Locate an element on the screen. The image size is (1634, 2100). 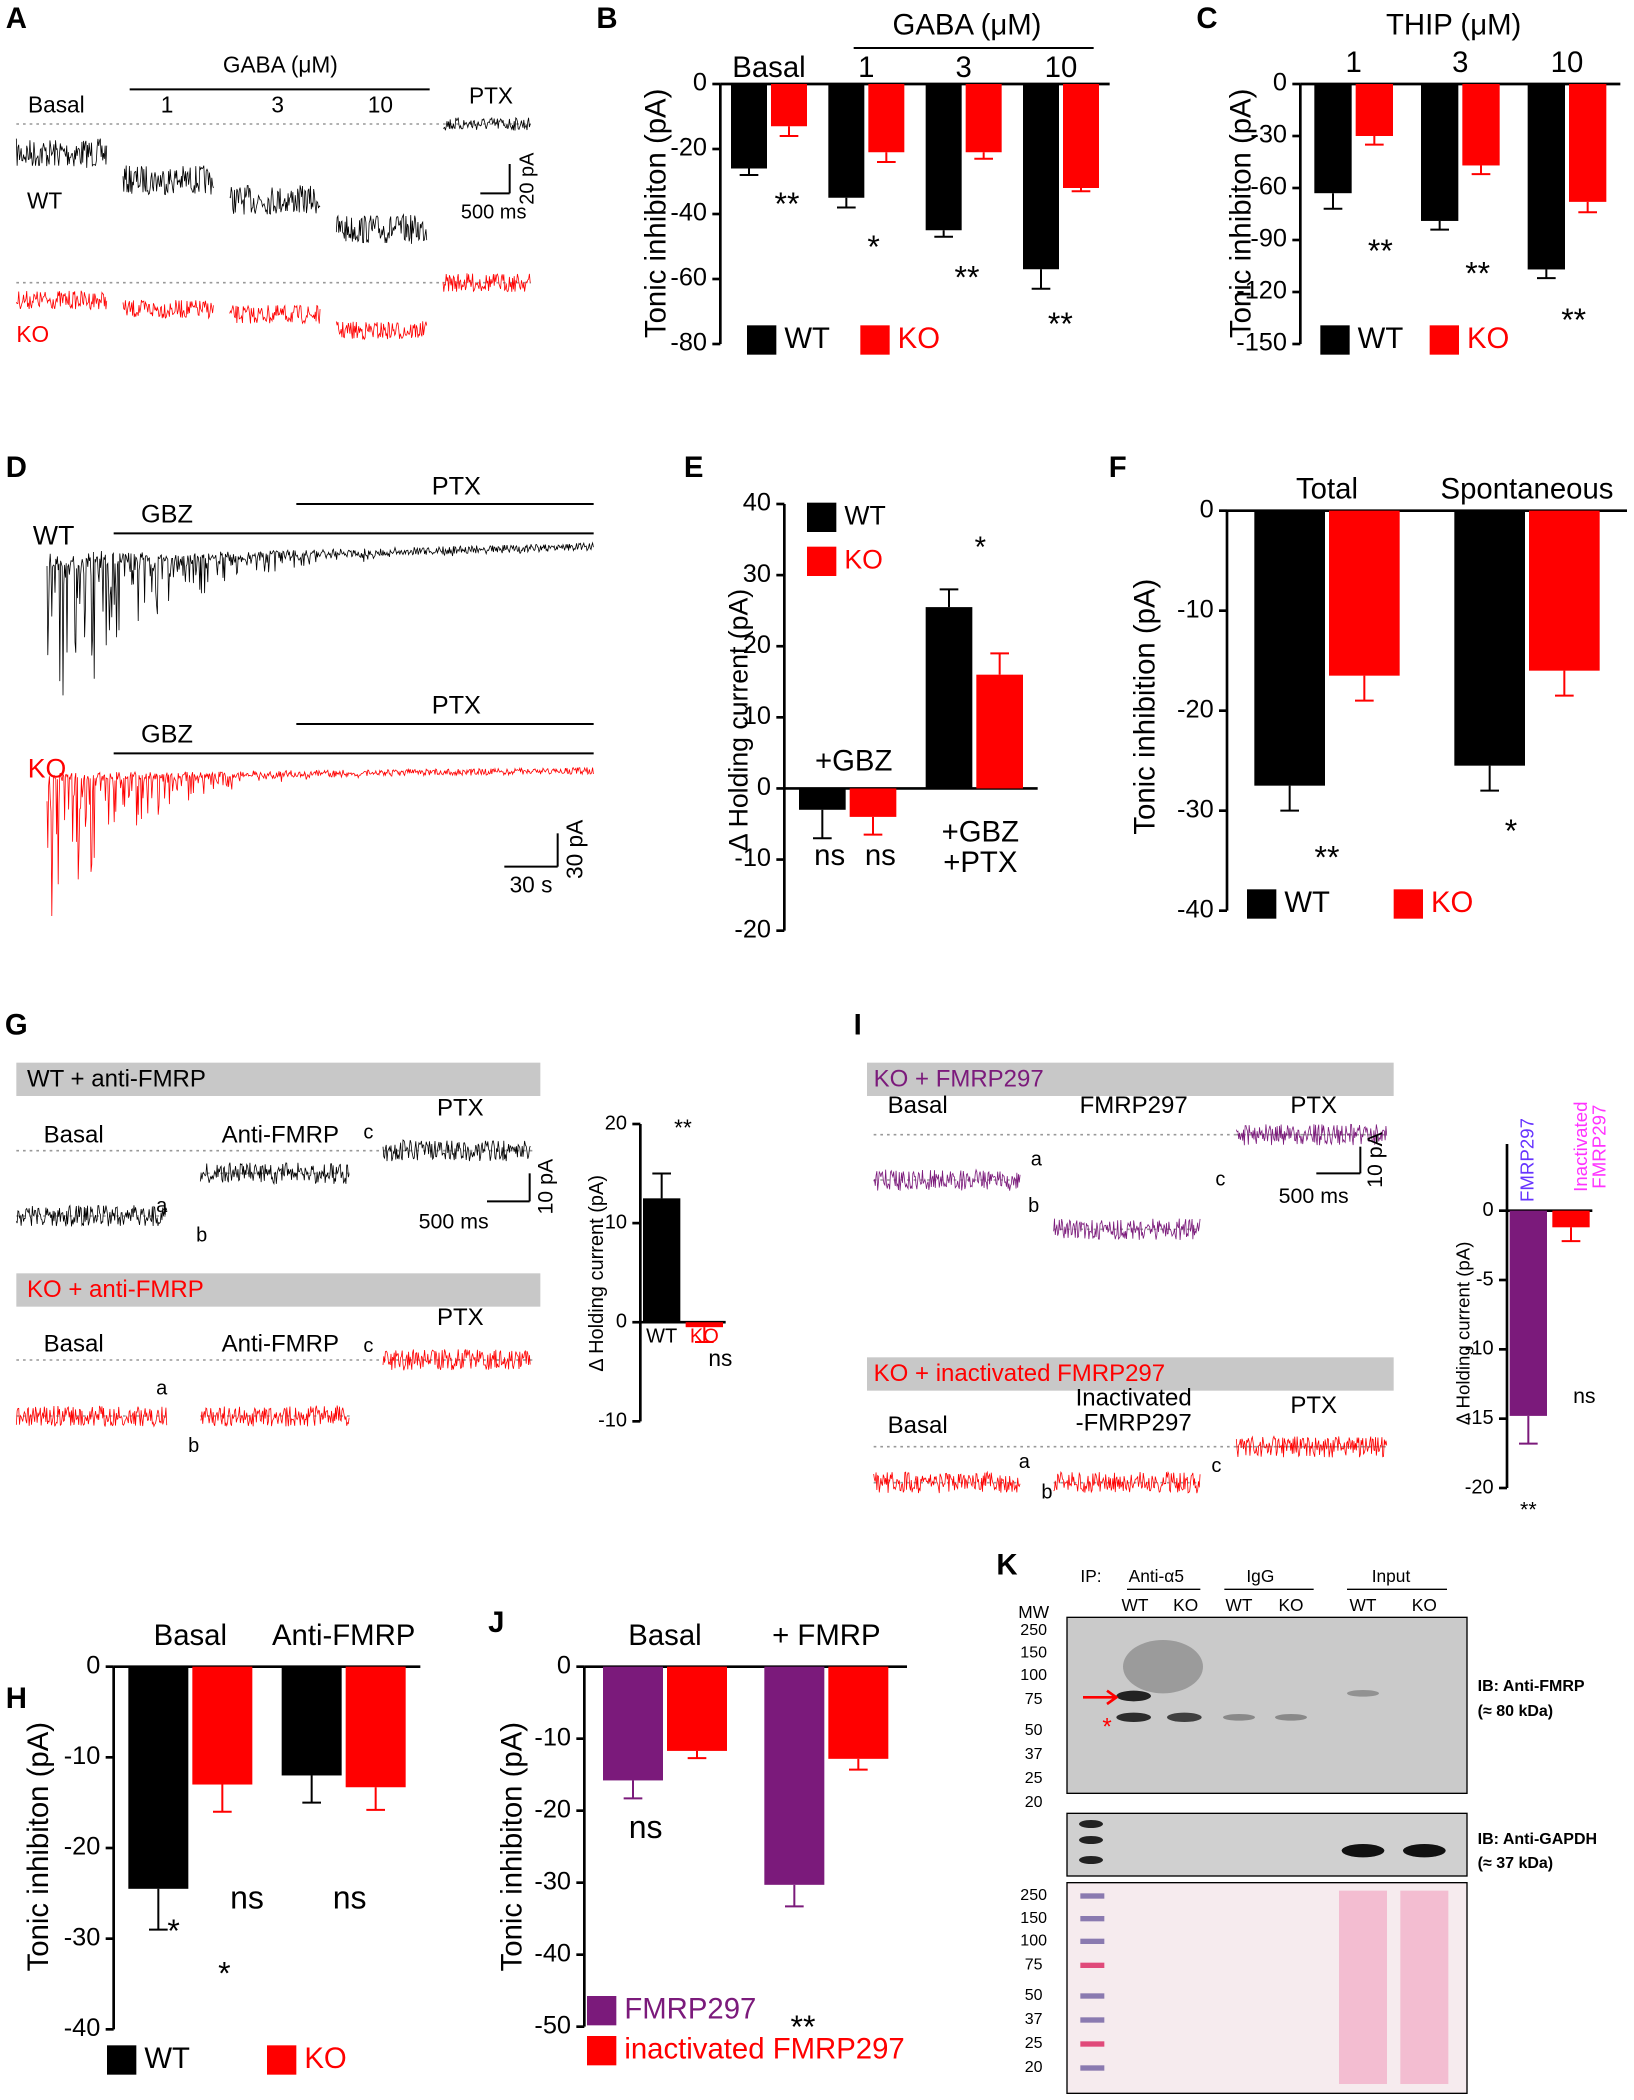
significance: * is located at coordinates (873, 247).